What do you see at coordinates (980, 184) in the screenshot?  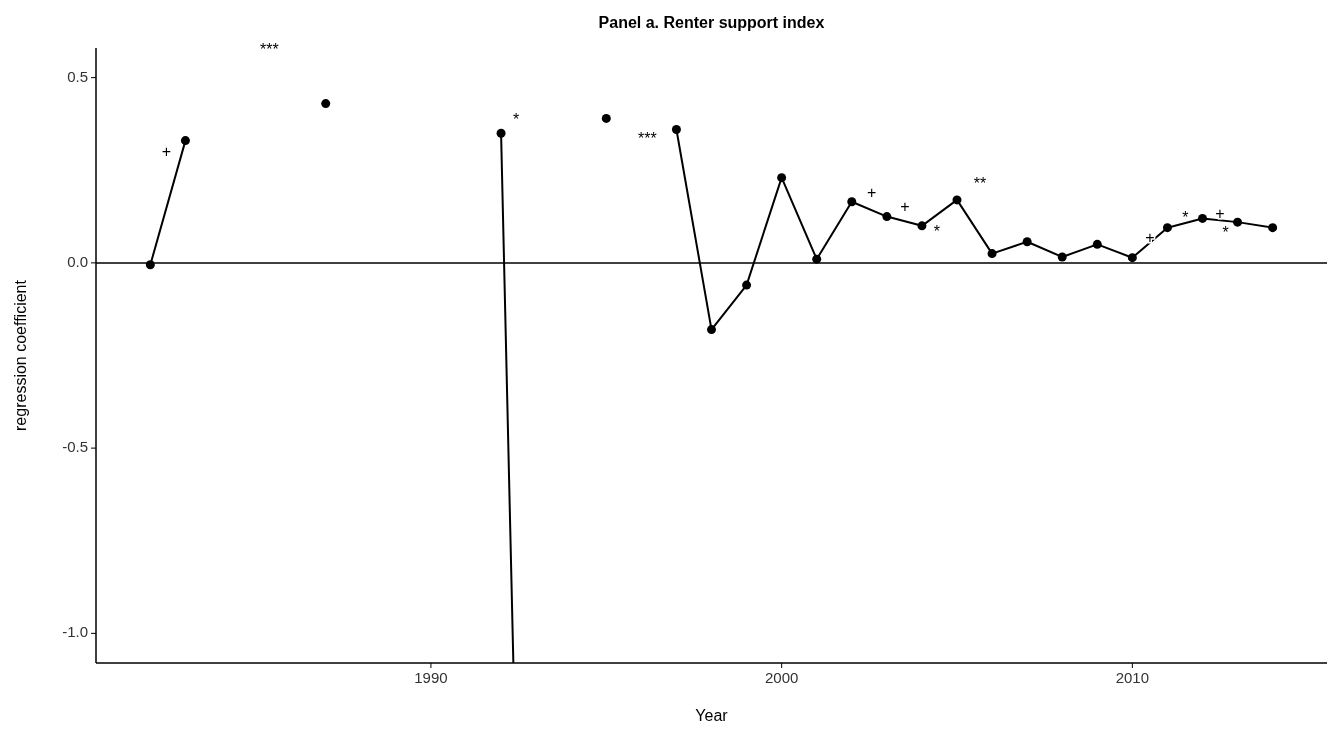 I see `annotation: **` at bounding box center [980, 184].